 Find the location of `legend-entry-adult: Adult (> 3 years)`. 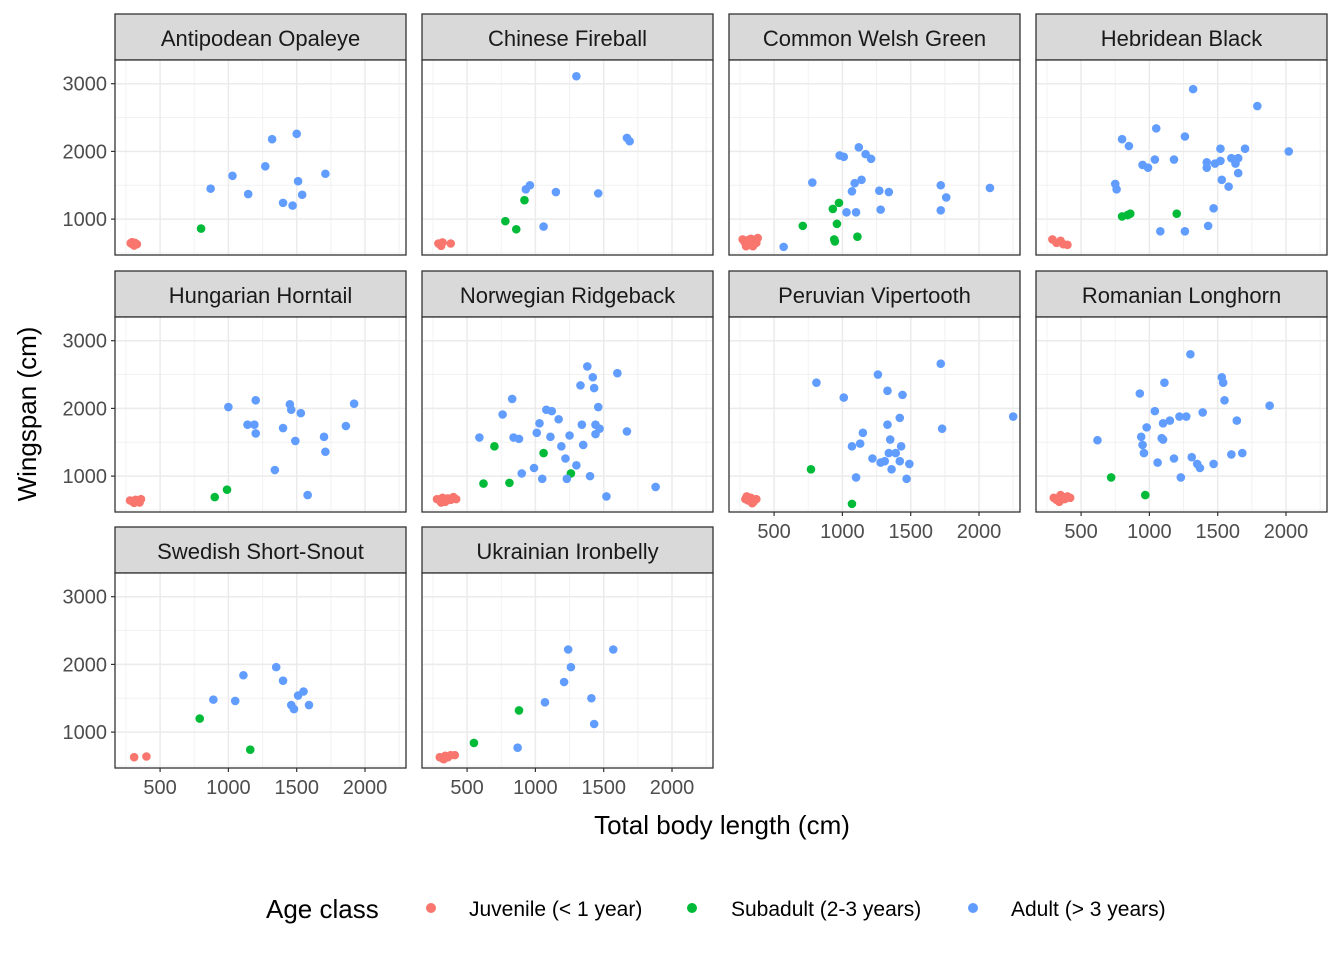

legend-entry-adult: Adult (> 3 years) is located at coordinates (1067, 909).